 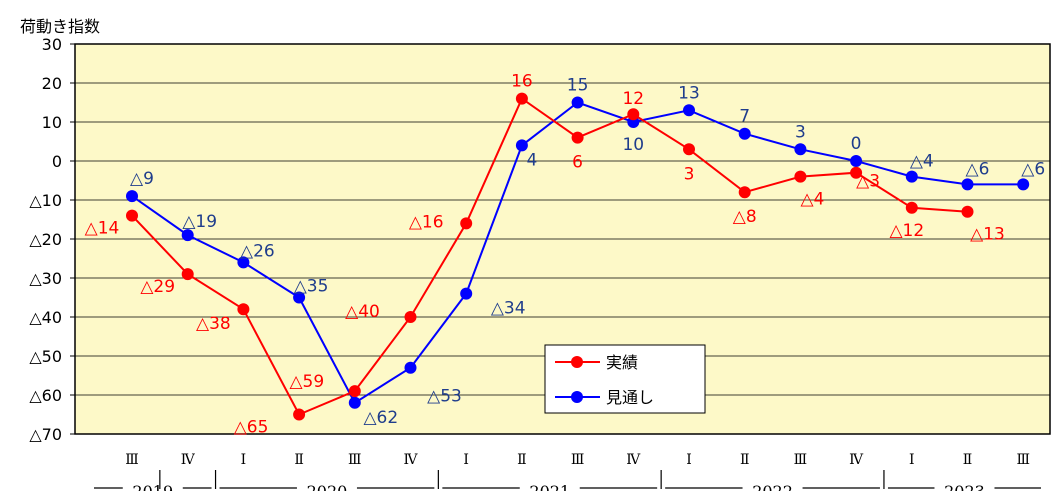 I want to click on series-0-data-label: △12, so click(x=906, y=231).